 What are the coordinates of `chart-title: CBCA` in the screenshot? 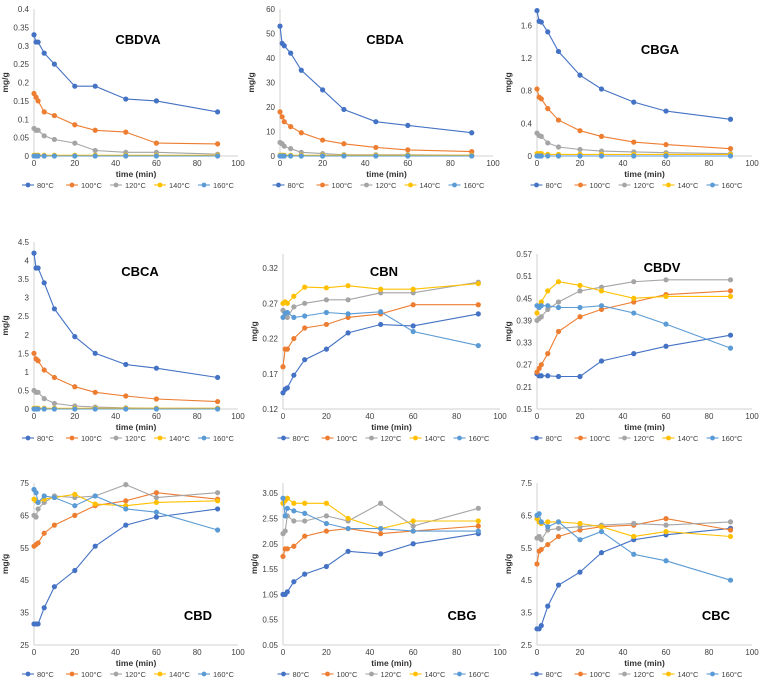 It's located at (140, 271).